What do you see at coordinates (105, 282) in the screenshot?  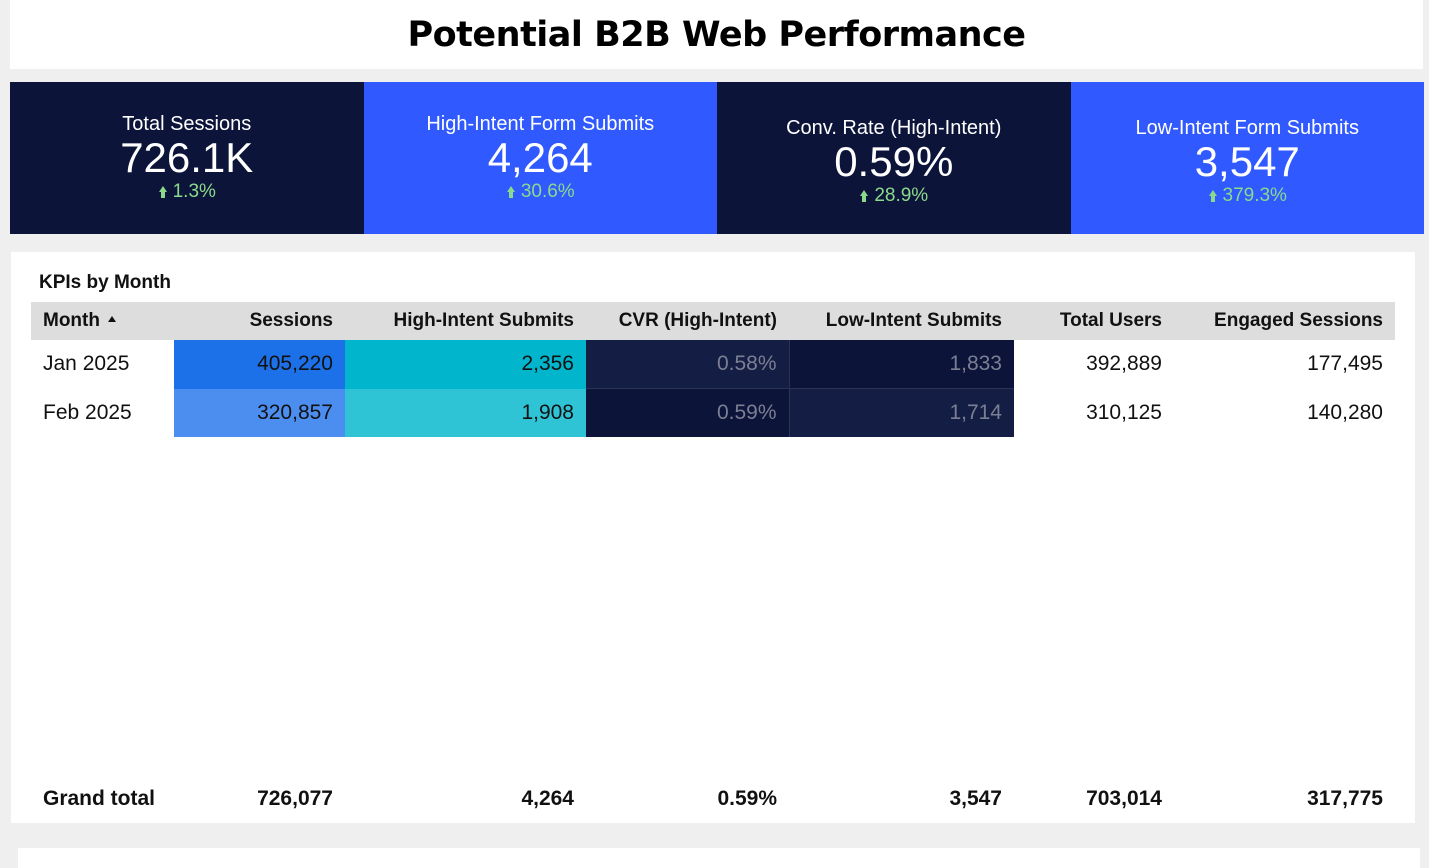 I see `table-title: KPIs by Month` at bounding box center [105, 282].